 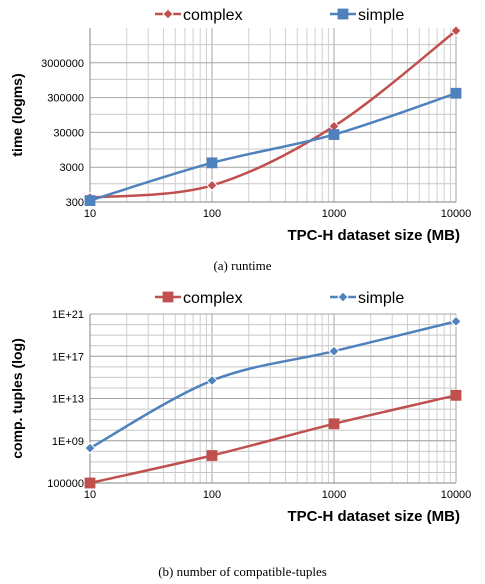 I want to click on y-tick-label: 1E+13, so click(x=68, y=400).